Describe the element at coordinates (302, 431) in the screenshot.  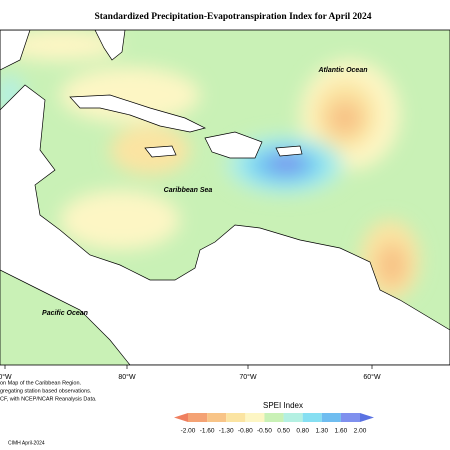
I see `legend-tick-label: 0.80` at that location.